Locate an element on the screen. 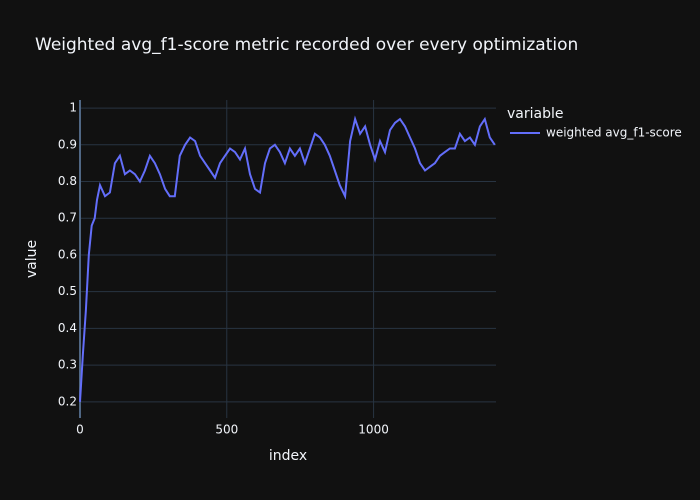  x-axis-label: index is located at coordinates (288, 456).